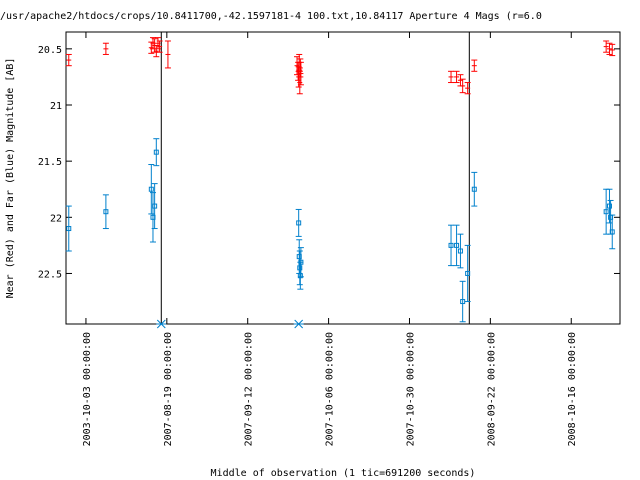  What do you see at coordinates (491, 389) in the screenshot?
I see `x-tick-label: 2008-09-22 00:00:00` at bounding box center [491, 389].